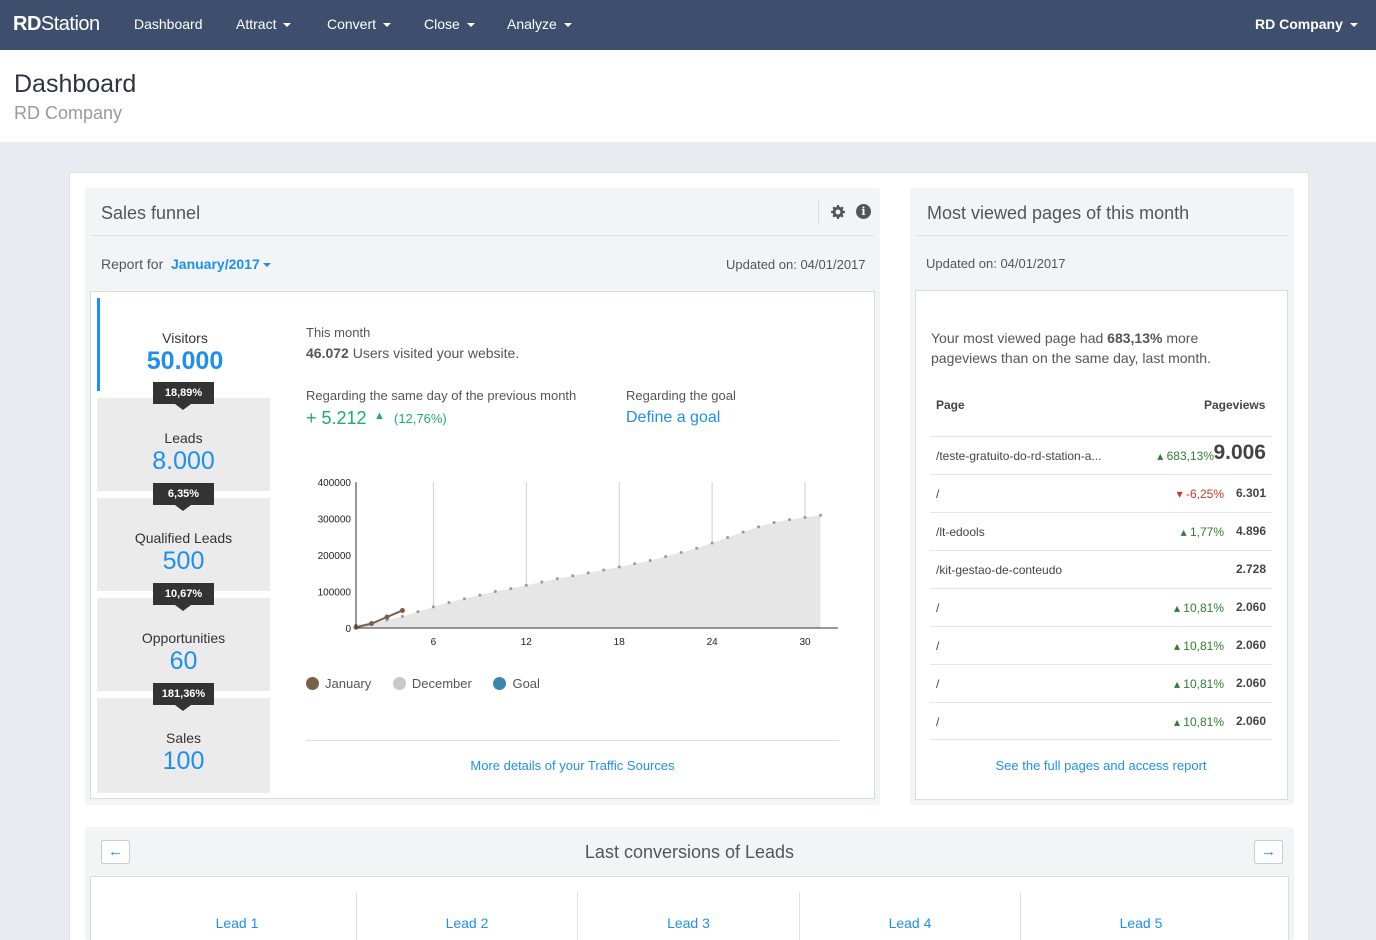  What do you see at coordinates (1101, 531) in the screenshot?
I see `table-row: /lt-edools ▴ 1,77% 4.896` at bounding box center [1101, 531].